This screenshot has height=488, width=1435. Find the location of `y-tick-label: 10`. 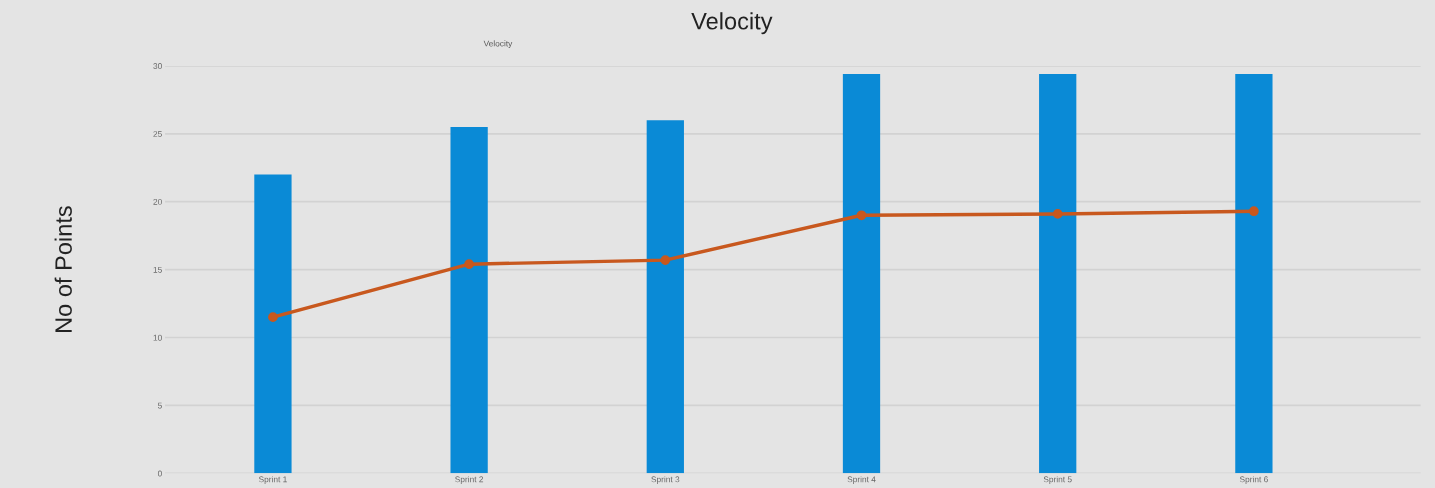

y-tick-label: 10 is located at coordinates (157, 337).